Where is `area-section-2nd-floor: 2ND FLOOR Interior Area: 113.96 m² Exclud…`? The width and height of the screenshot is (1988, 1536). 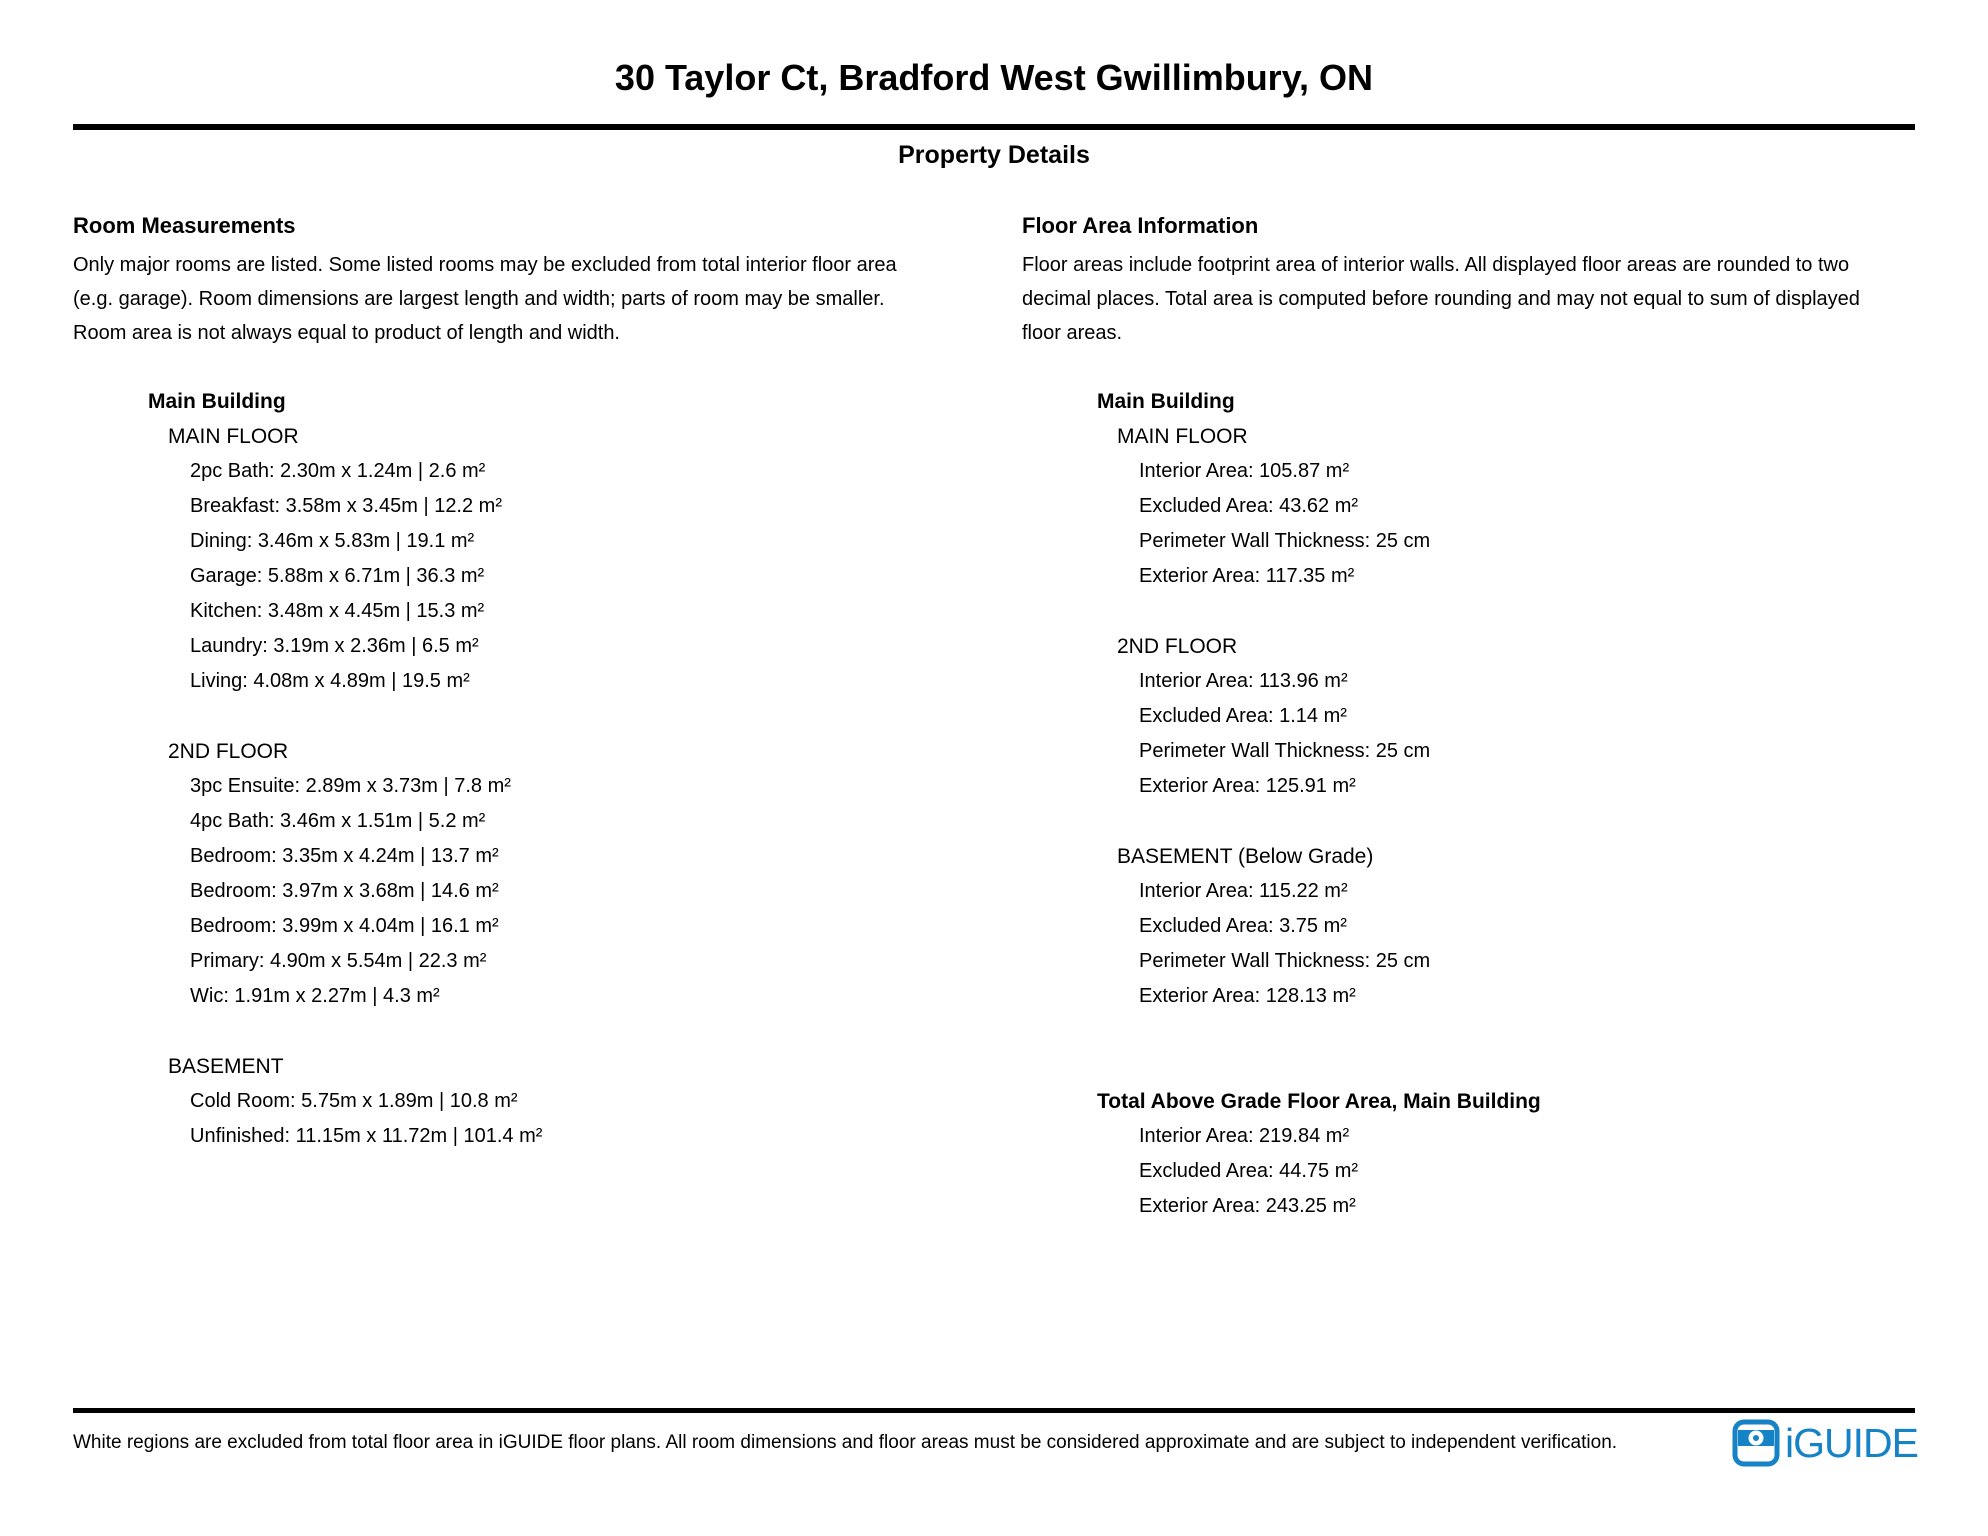 area-section-2nd-floor: 2ND FLOOR Interior Area: 113.96 m² Exclud… is located at coordinates (1492, 716).